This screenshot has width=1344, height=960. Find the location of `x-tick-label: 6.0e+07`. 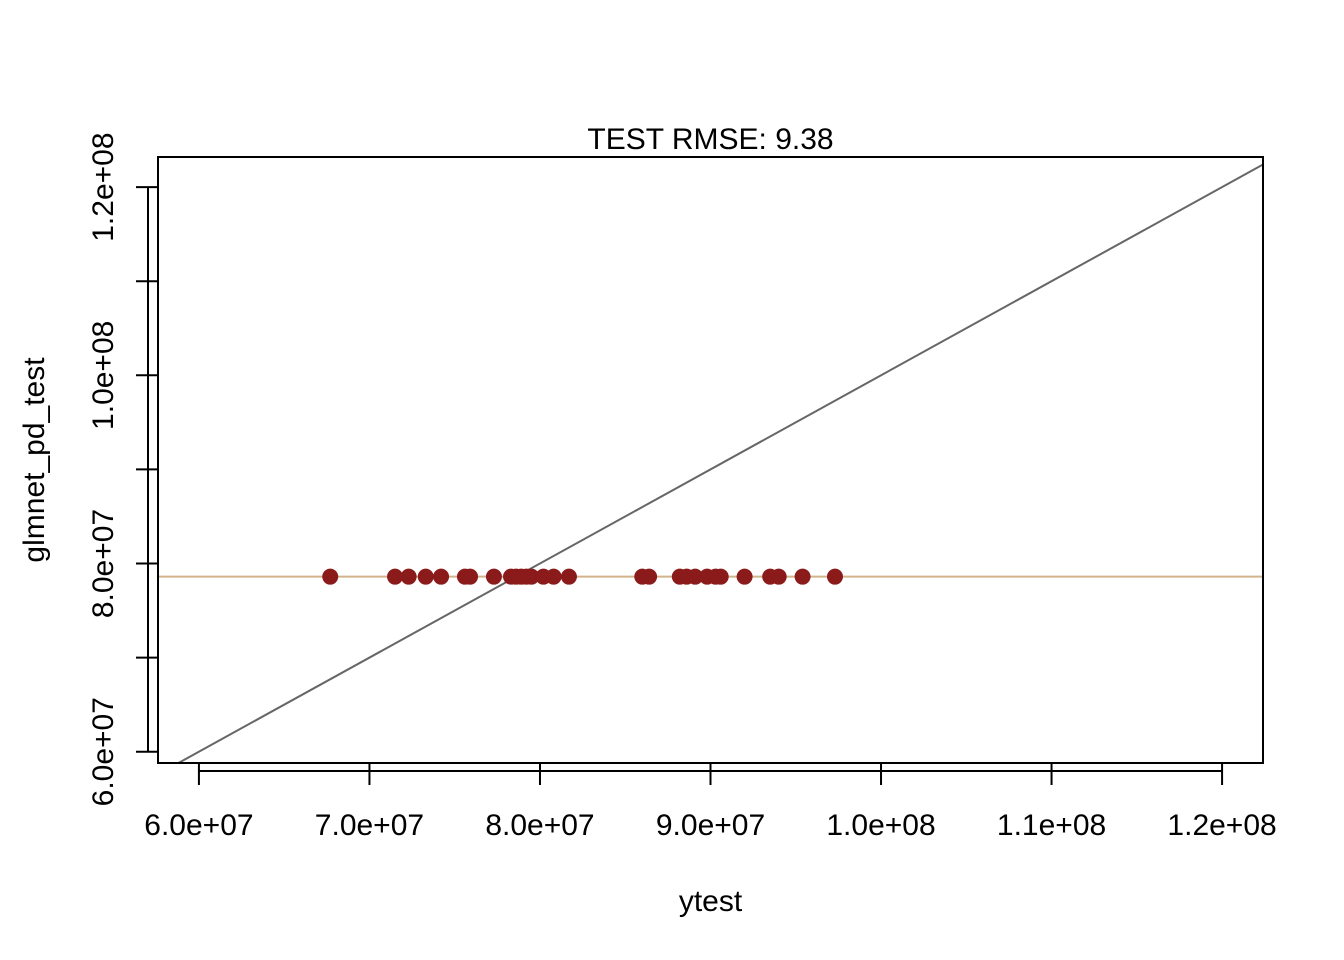

x-tick-label: 6.0e+07 is located at coordinates (198, 825).